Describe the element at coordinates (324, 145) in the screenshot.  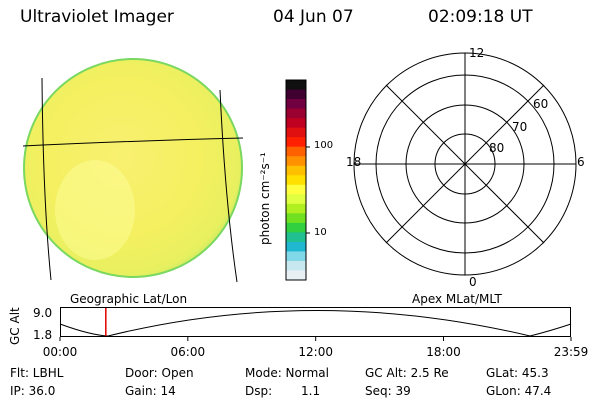
I see `colorbar-tick-100: 100` at that location.